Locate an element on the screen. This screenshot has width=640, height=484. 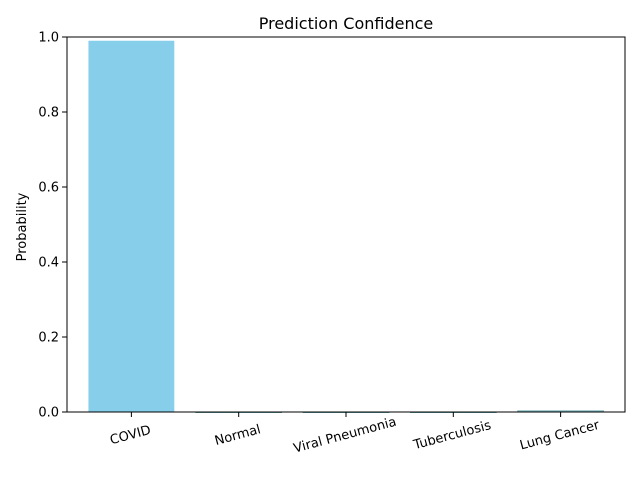
y-axis-label: Probability is located at coordinates (22, 226).